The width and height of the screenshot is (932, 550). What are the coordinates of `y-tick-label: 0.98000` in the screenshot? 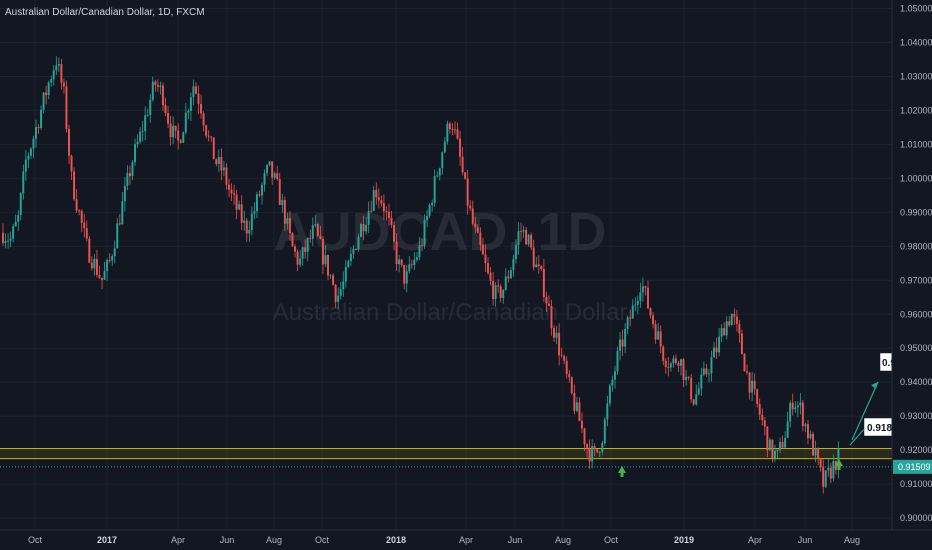 It's located at (916, 246).